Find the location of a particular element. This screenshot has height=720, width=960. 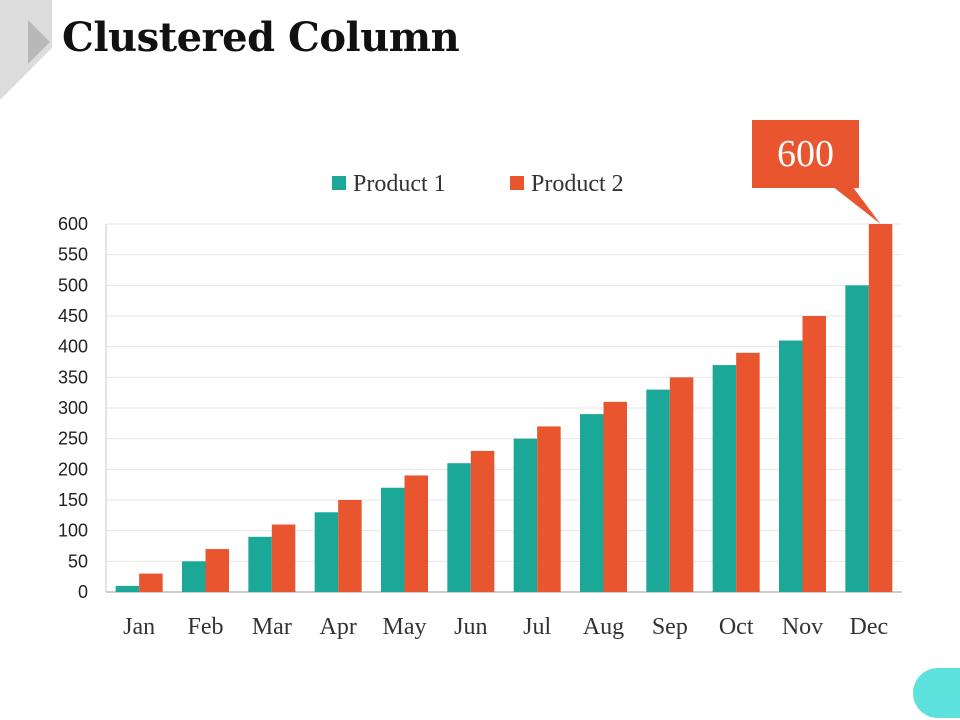

bar-1-aug is located at coordinates (592, 503).